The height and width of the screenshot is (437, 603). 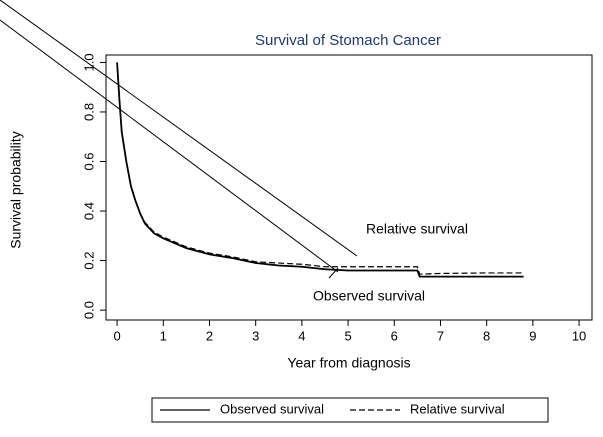 I want to click on x-tick-label: 7, so click(x=440, y=335).